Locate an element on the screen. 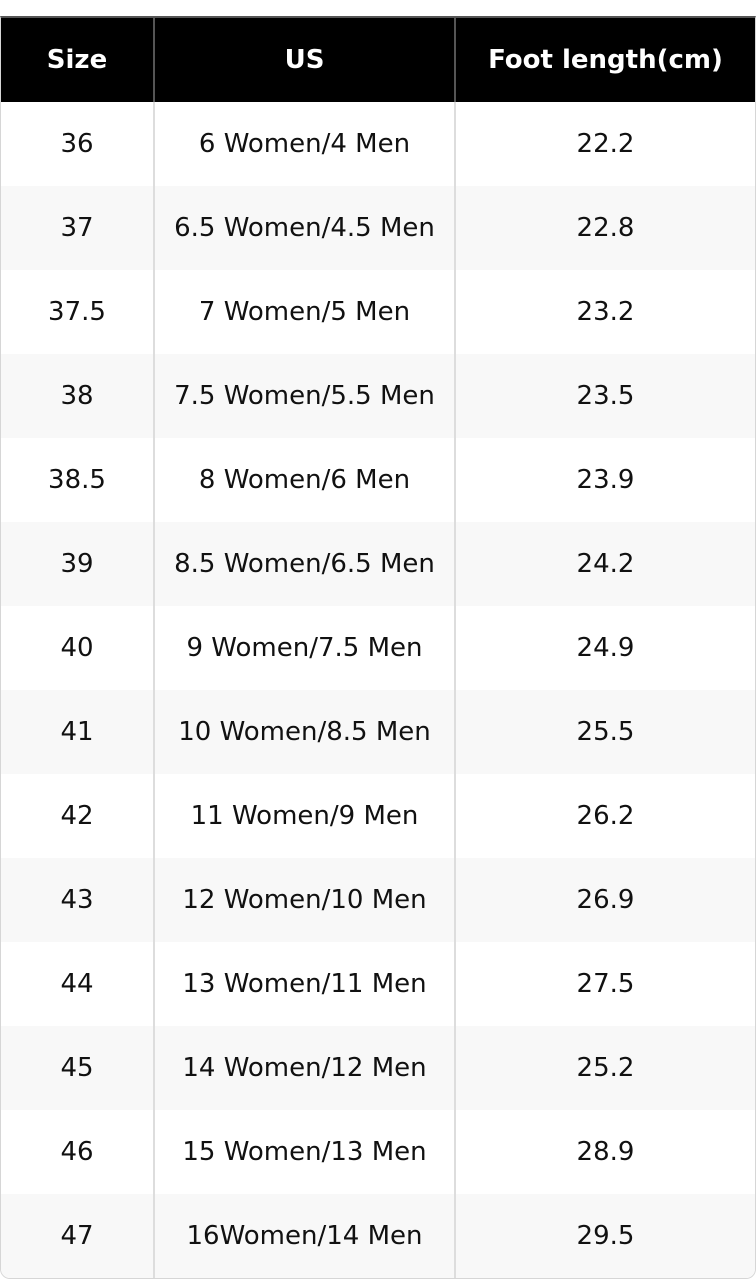  cell-size: 36 is located at coordinates (78, 144).